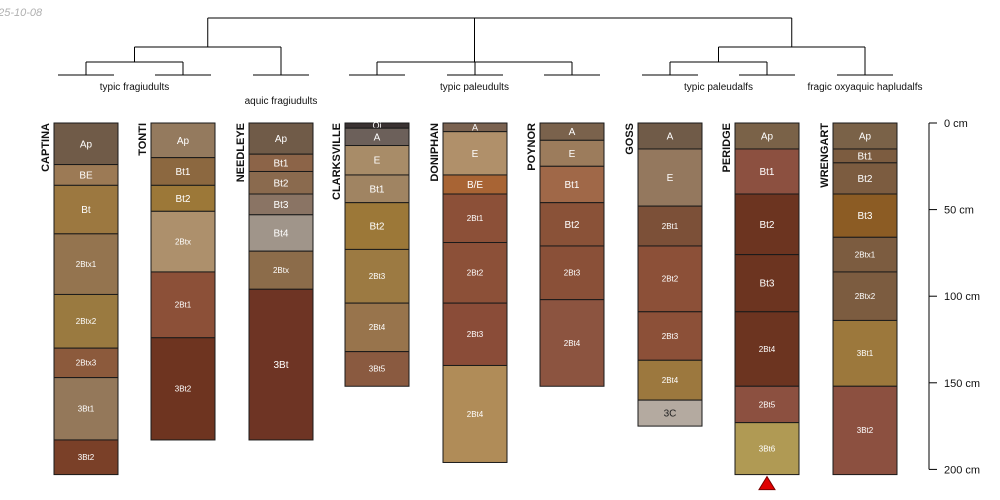 Image resolution: width=1000 pixels, height=500 pixels. What do you see at coordinates (475, 185) in the screenshot?
I see `horizon-label: B/E` at bounding box center [475, 185].